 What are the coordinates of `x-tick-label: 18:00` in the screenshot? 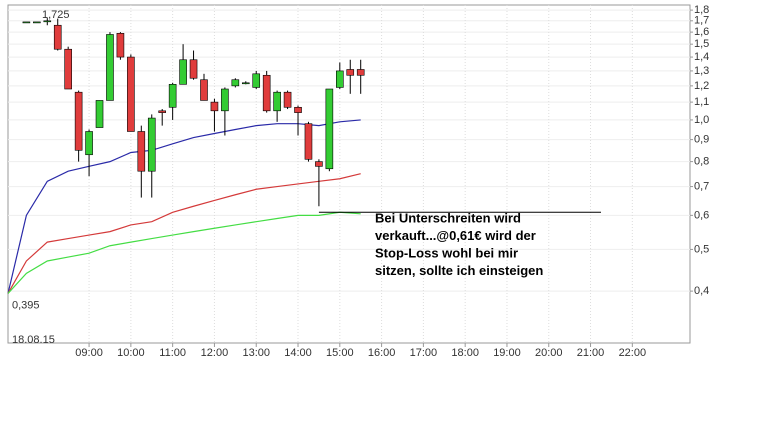 It's located at (465, 353).